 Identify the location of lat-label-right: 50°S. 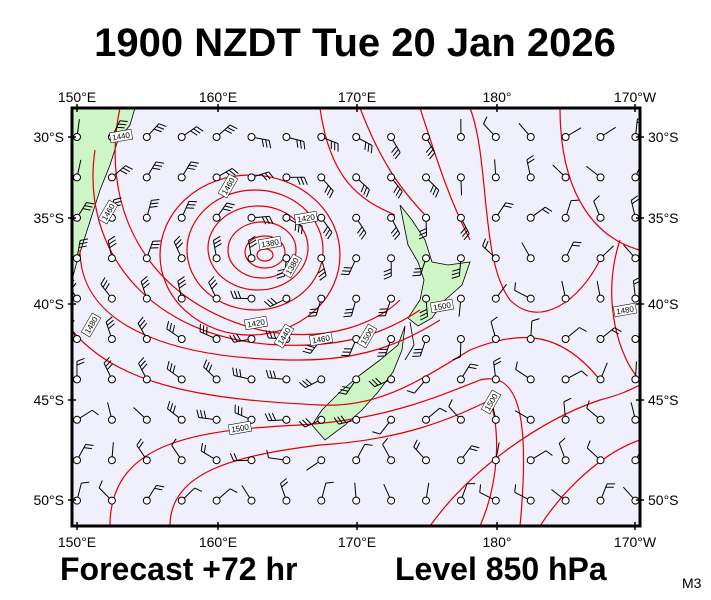
(663, 500).